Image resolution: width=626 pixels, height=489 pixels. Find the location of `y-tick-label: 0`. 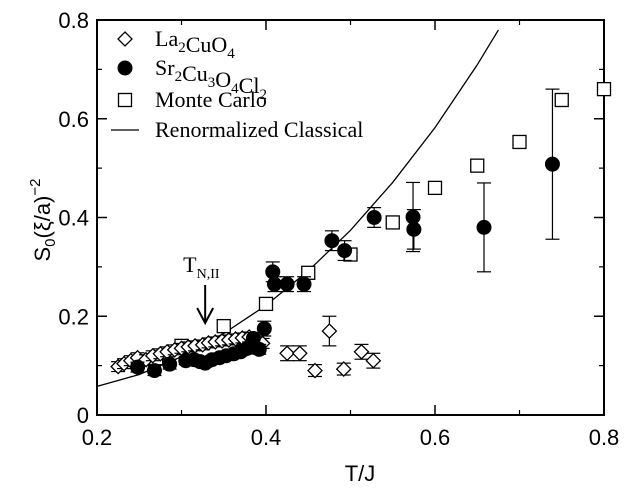

y-tick-label: 0 is located at coordinates (83, 415).